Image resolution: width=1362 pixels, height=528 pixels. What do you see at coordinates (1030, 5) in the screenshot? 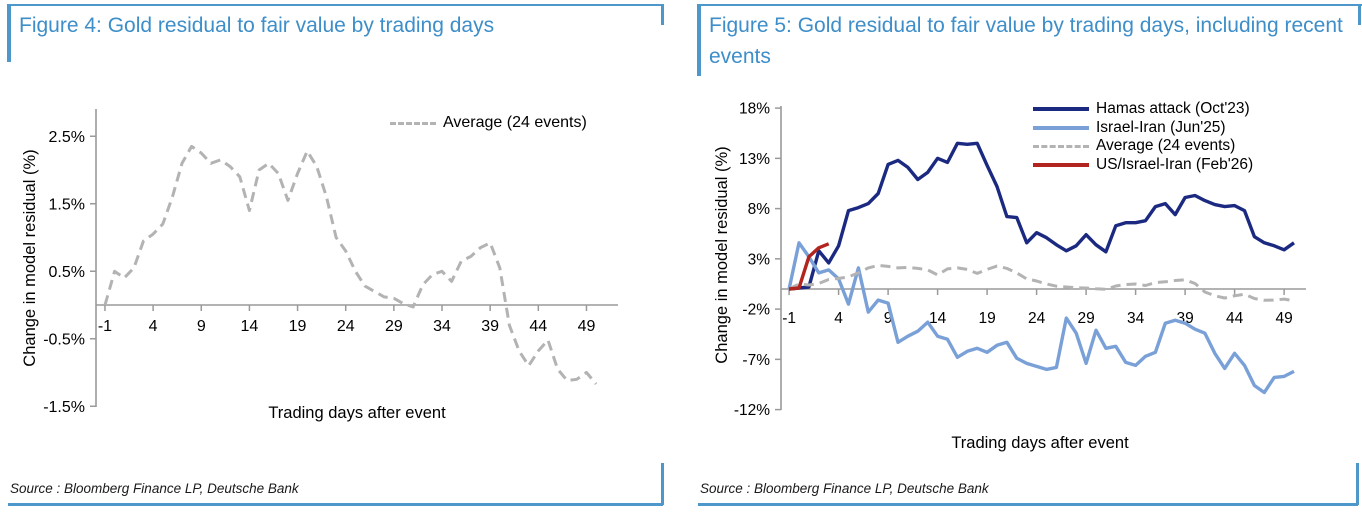
I see `figure5-top-rule` at bounding box center [1030, 5].